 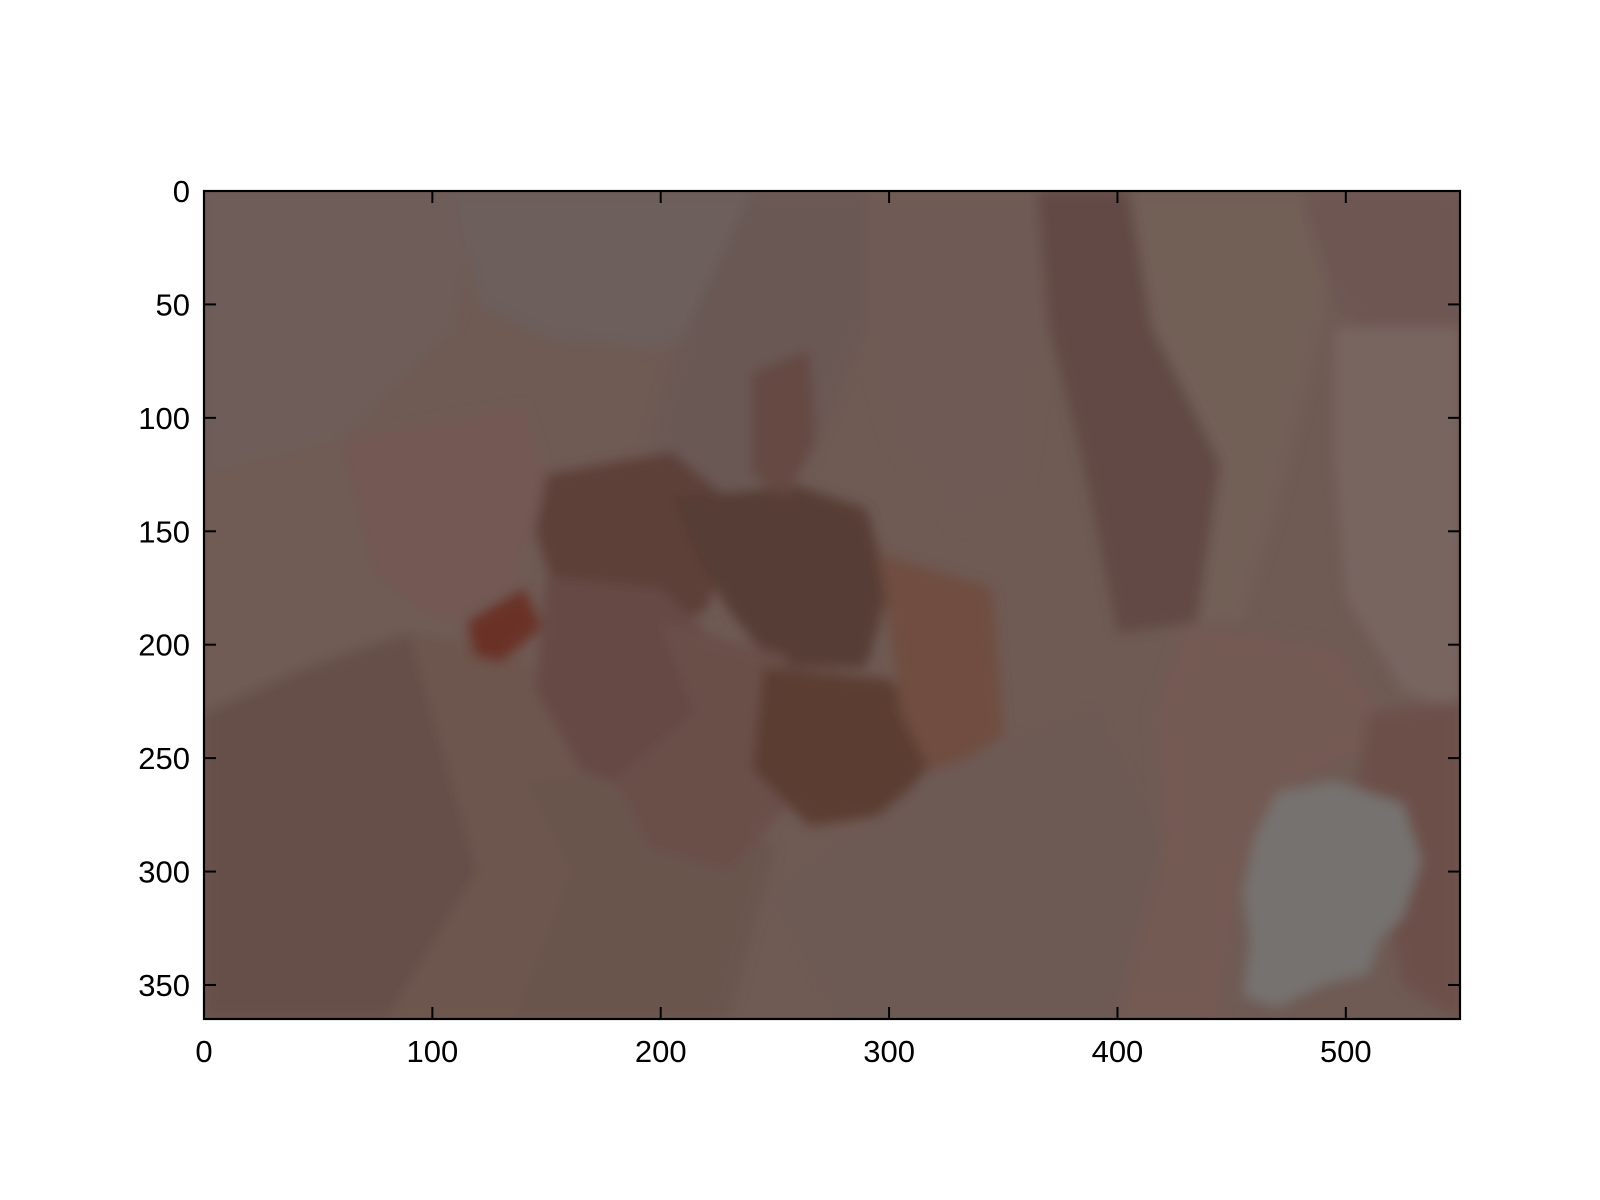 I want to click on x-tick-label: 300, so click(x=889, y=1051).